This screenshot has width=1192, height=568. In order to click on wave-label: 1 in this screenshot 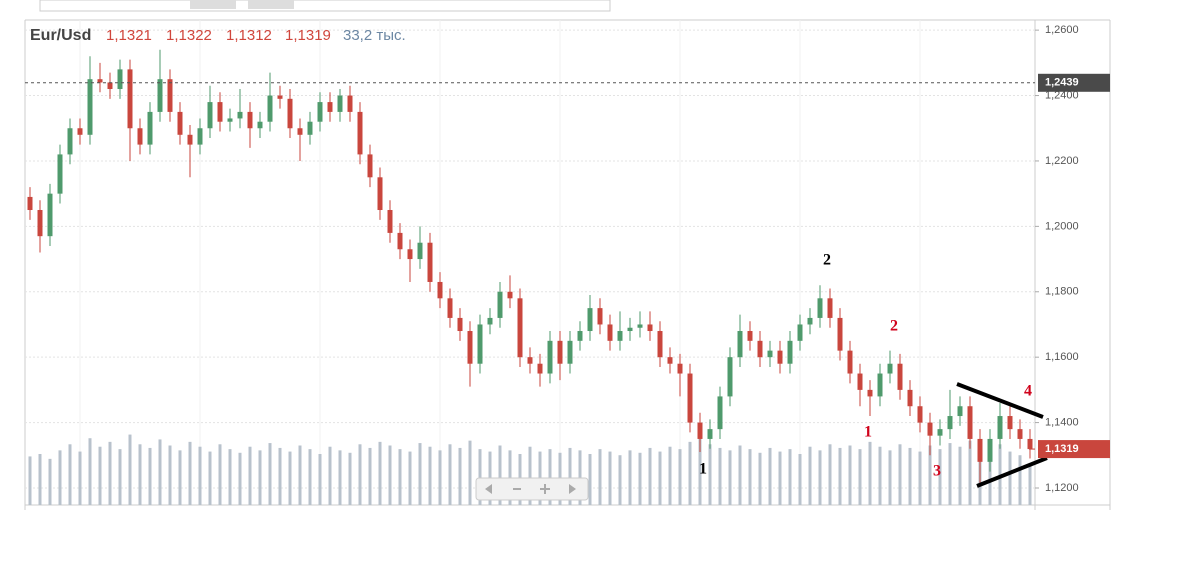, I will do `click(868, 432)`.